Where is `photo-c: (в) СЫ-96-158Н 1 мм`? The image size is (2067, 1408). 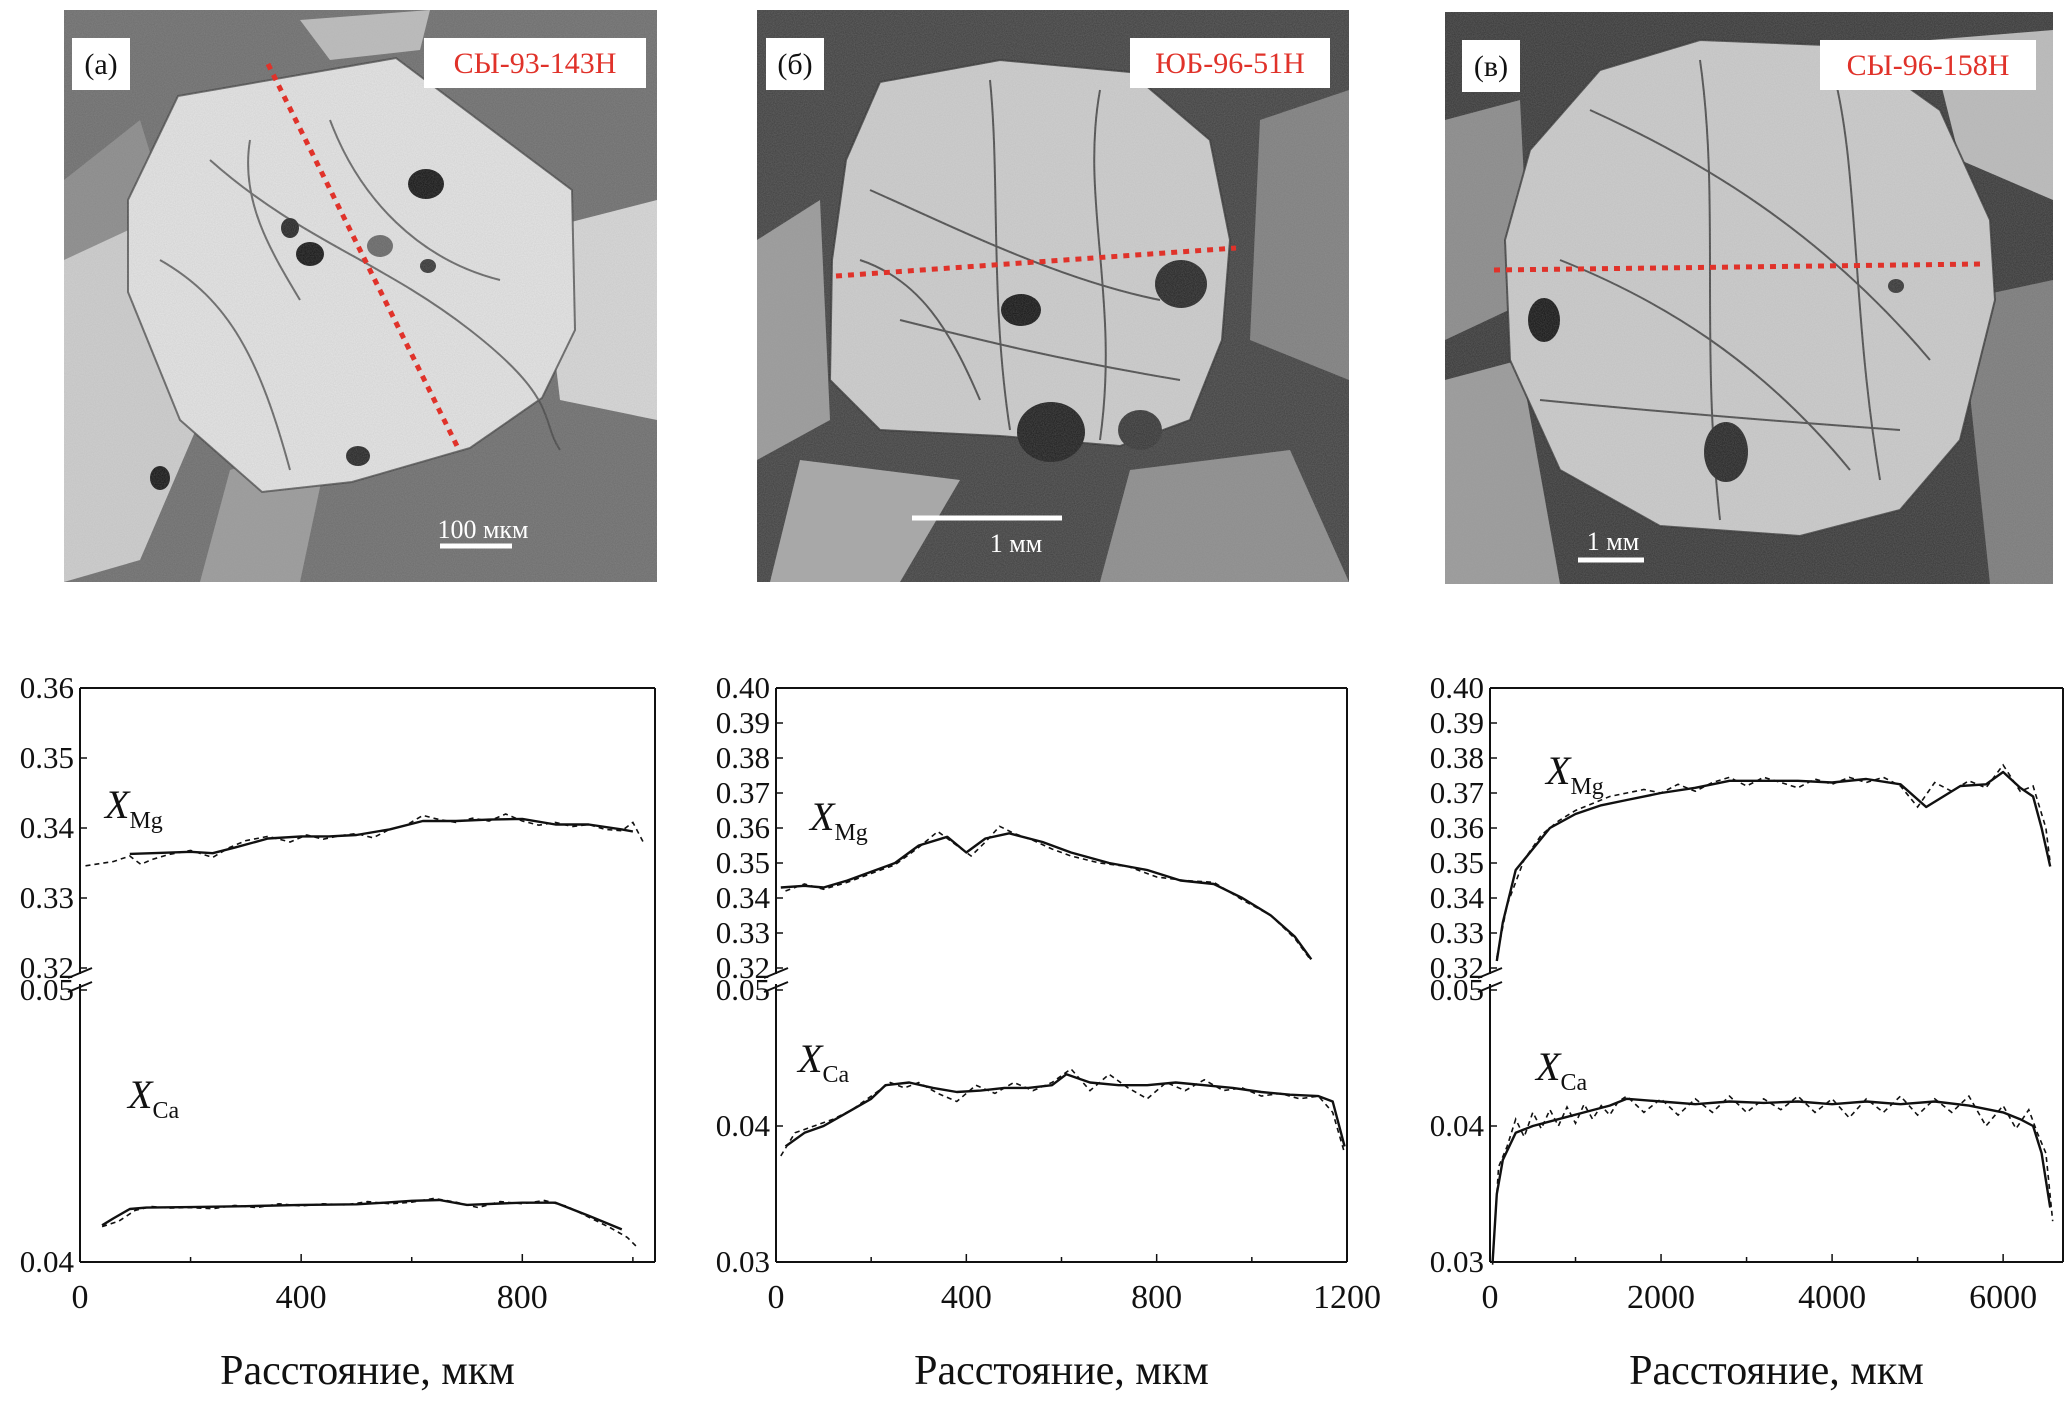 photo-c: (в) СЫ-96-158Н 1 мм is located at coordinates (1749, 298).